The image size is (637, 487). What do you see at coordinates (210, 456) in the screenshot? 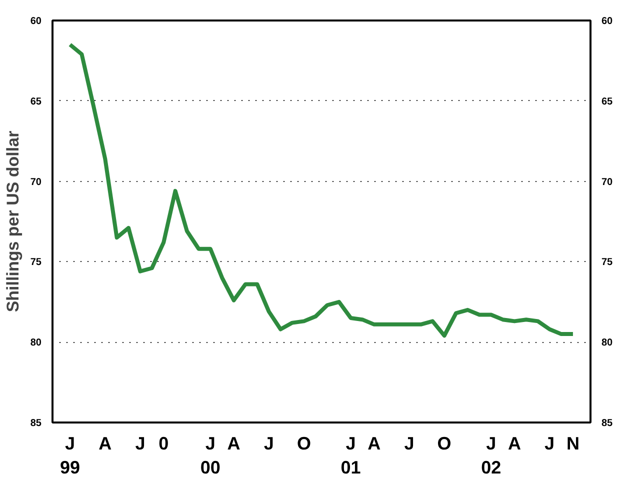
I see `x-tick-label: J 00` at bounding box center [210, 456].